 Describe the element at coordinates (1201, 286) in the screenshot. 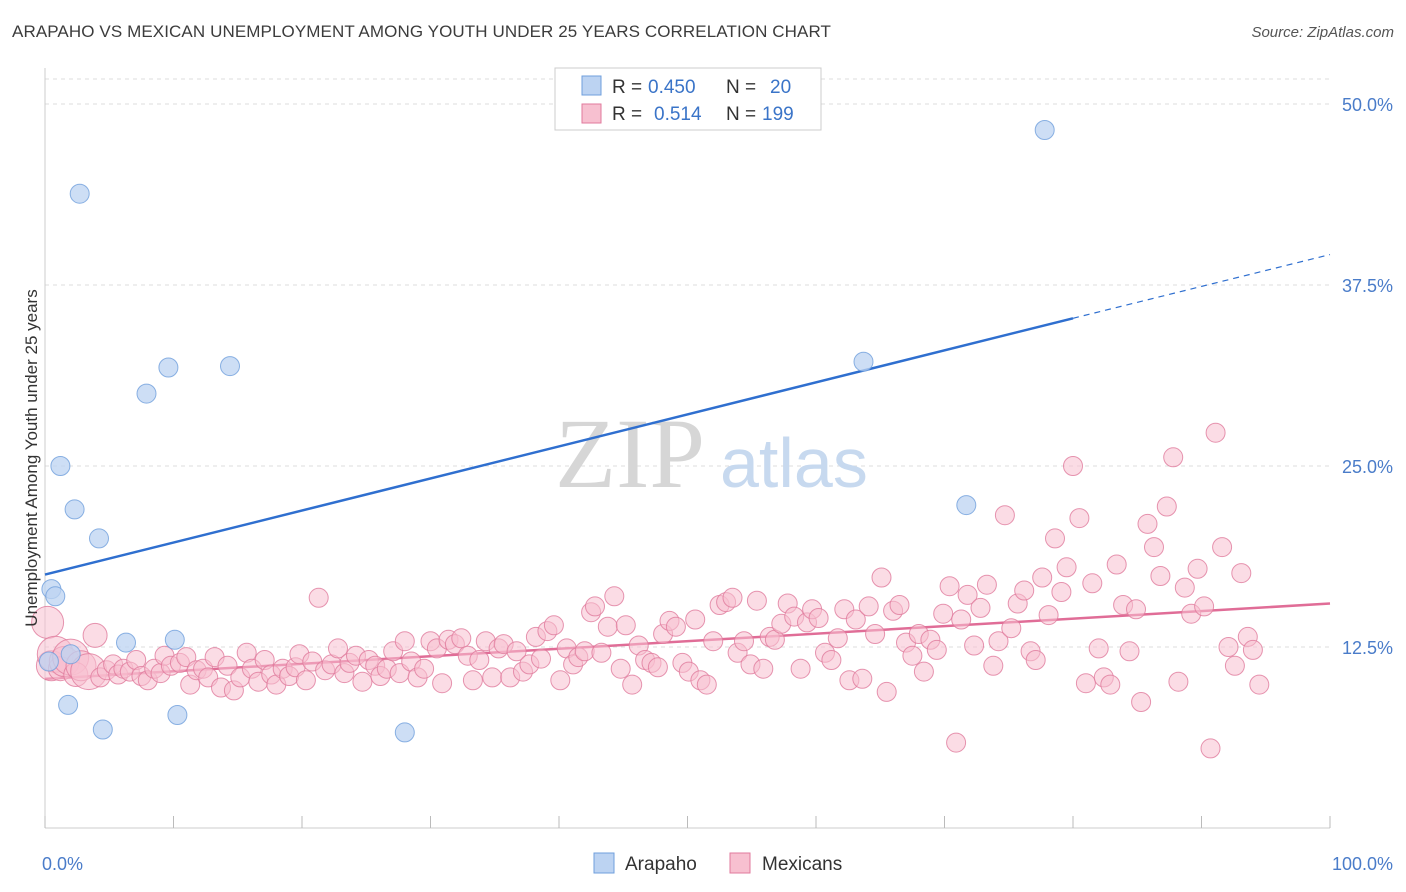

I see `arapaho-trend-extension` at that location.